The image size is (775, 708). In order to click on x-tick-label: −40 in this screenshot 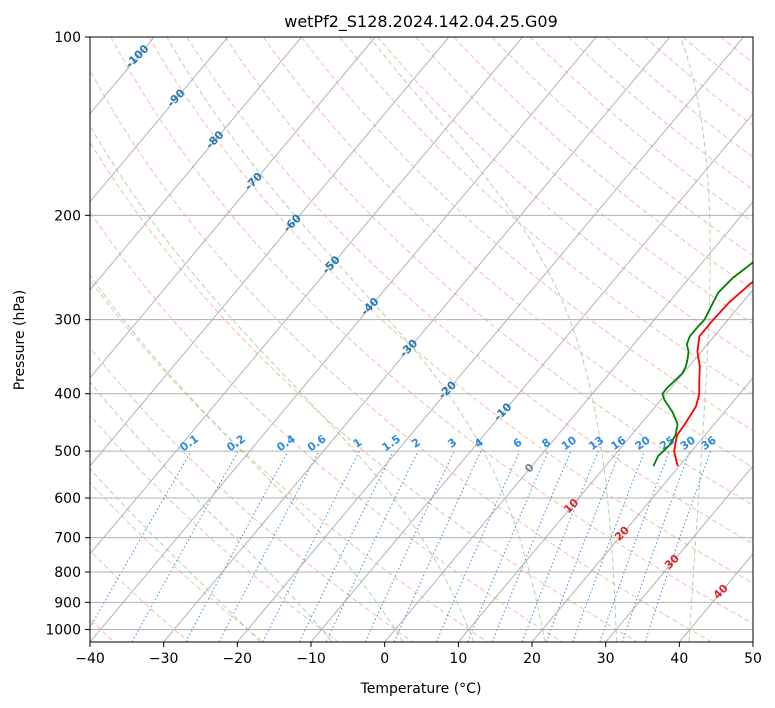, I will do `click(90, 659)`.